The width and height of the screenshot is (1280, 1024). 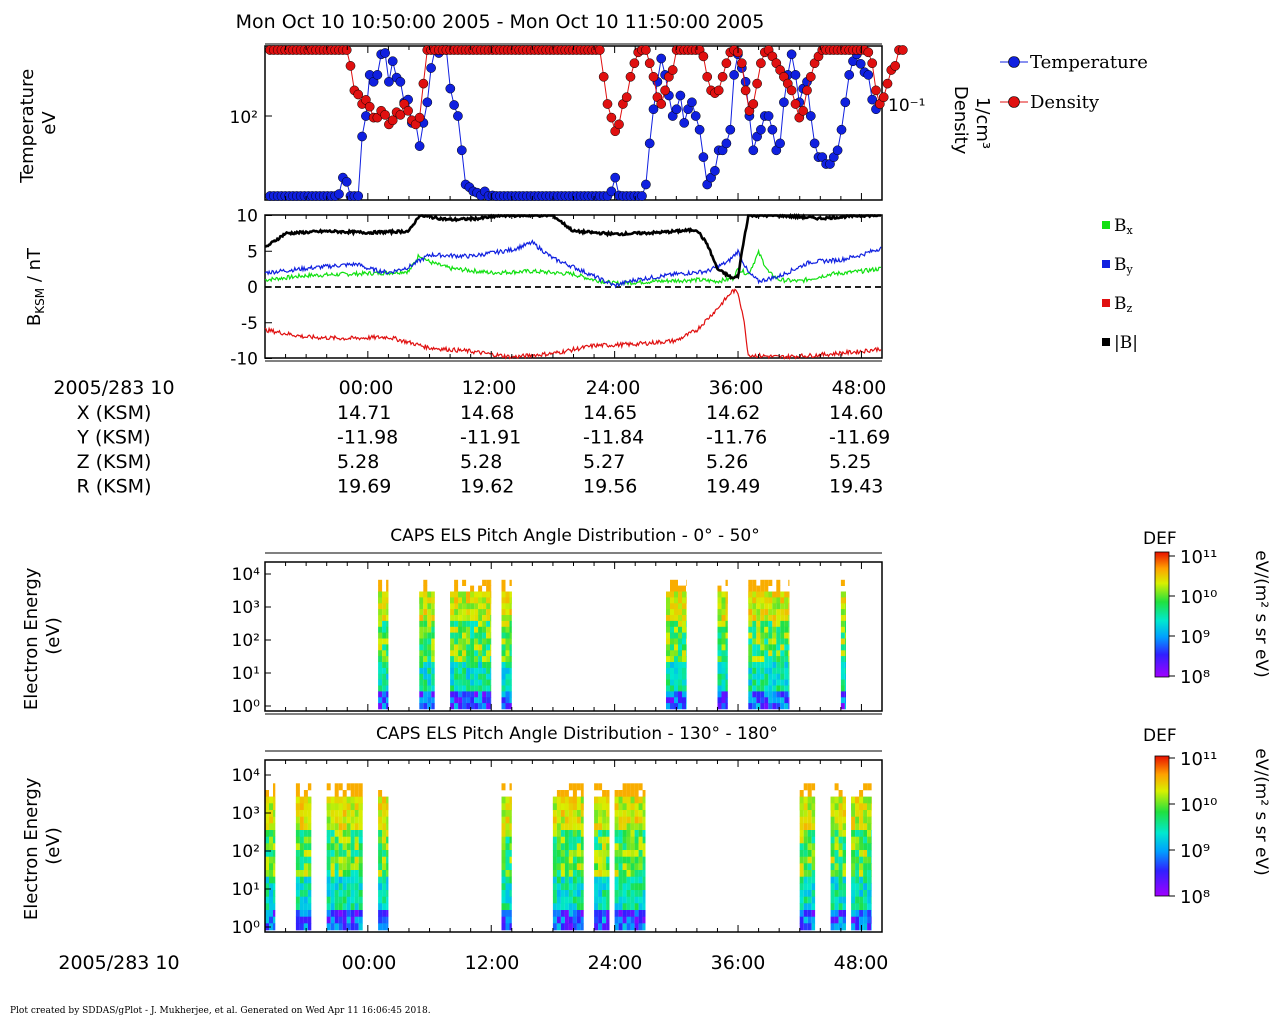 What do you see at coordinates (364, 413) in the screenshot?
I see `ephem-value: 14.71` at bounding box center [364, 413].